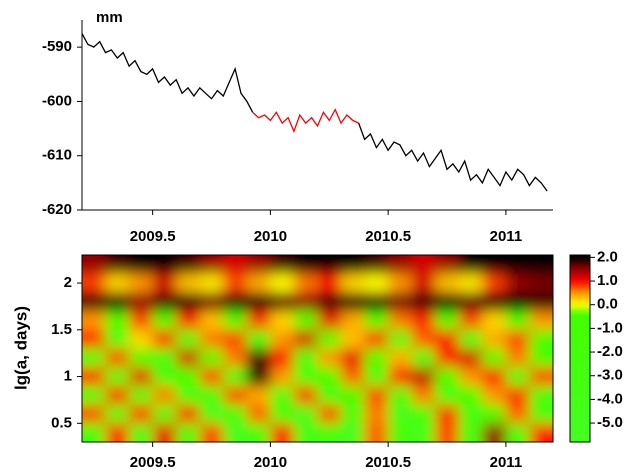 The height and width of the screenshot is (472, 633). What do you see at coordinates (305, 121) in the screenshot?
I see `line-series` at bounding box center [305, 121].